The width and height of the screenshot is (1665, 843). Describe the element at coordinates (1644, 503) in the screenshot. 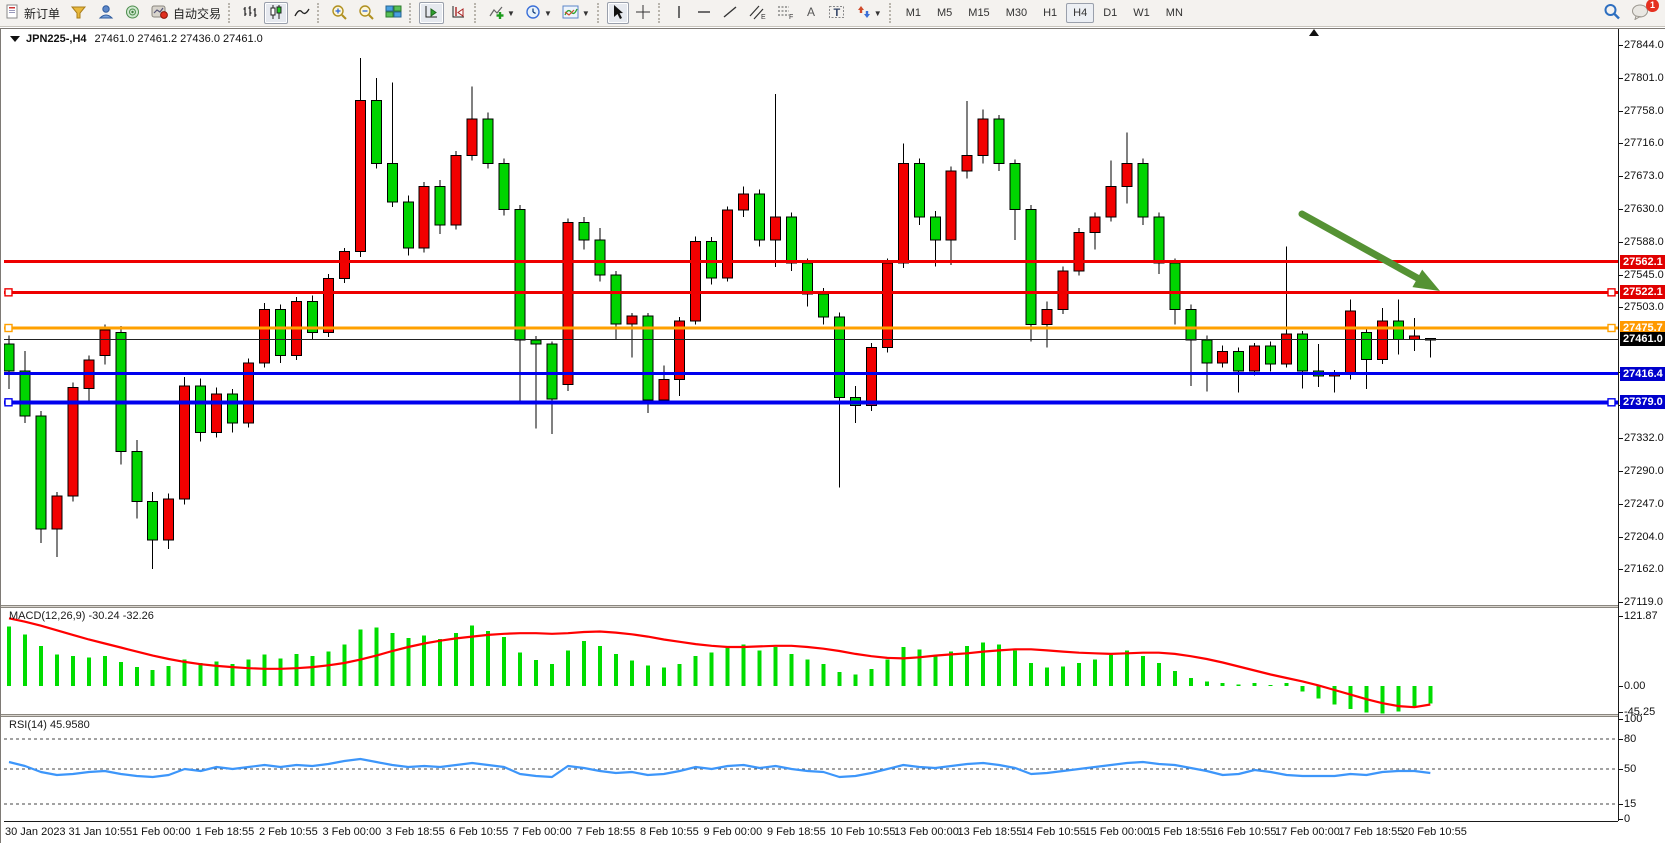

I see `price-tick-label: 27247.0` at that location.